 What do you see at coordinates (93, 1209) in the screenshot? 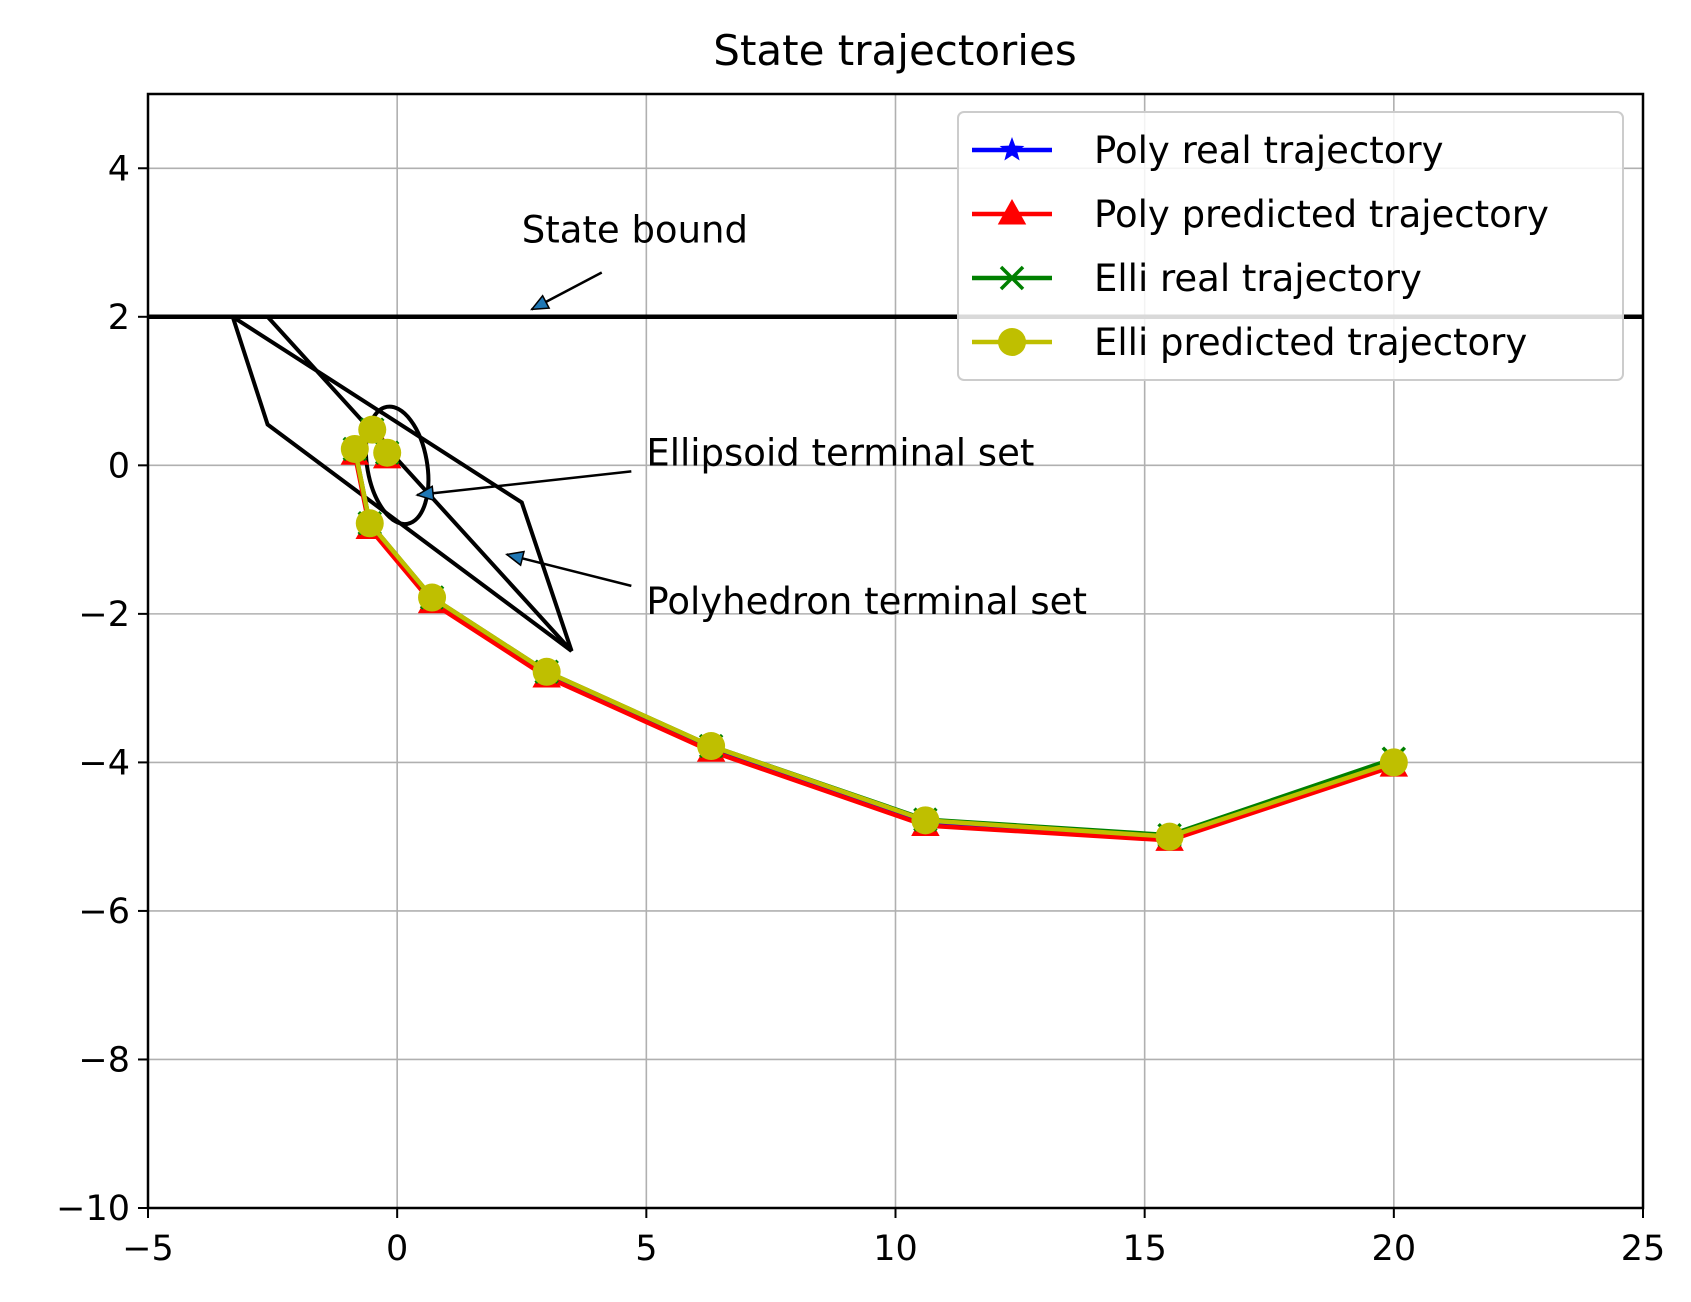
I see `y-tick-label: −10` at bounding box center [93, 1209].